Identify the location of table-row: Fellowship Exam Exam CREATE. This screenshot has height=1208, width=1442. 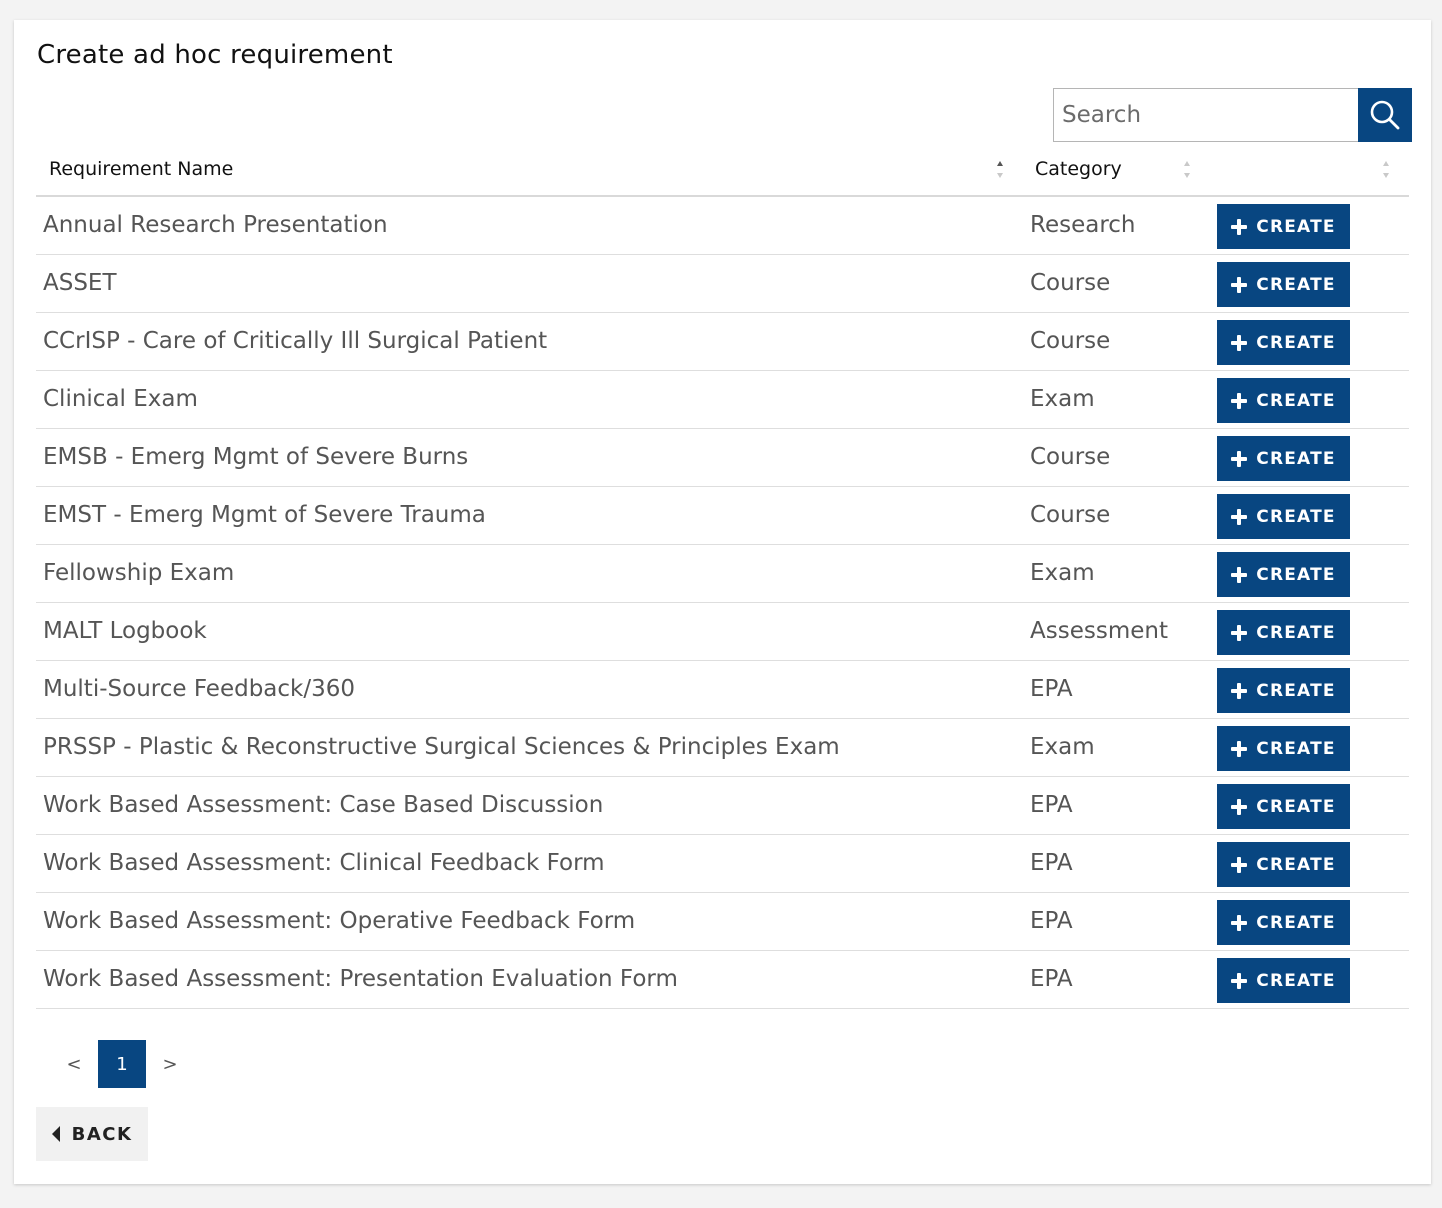
(722, 574).